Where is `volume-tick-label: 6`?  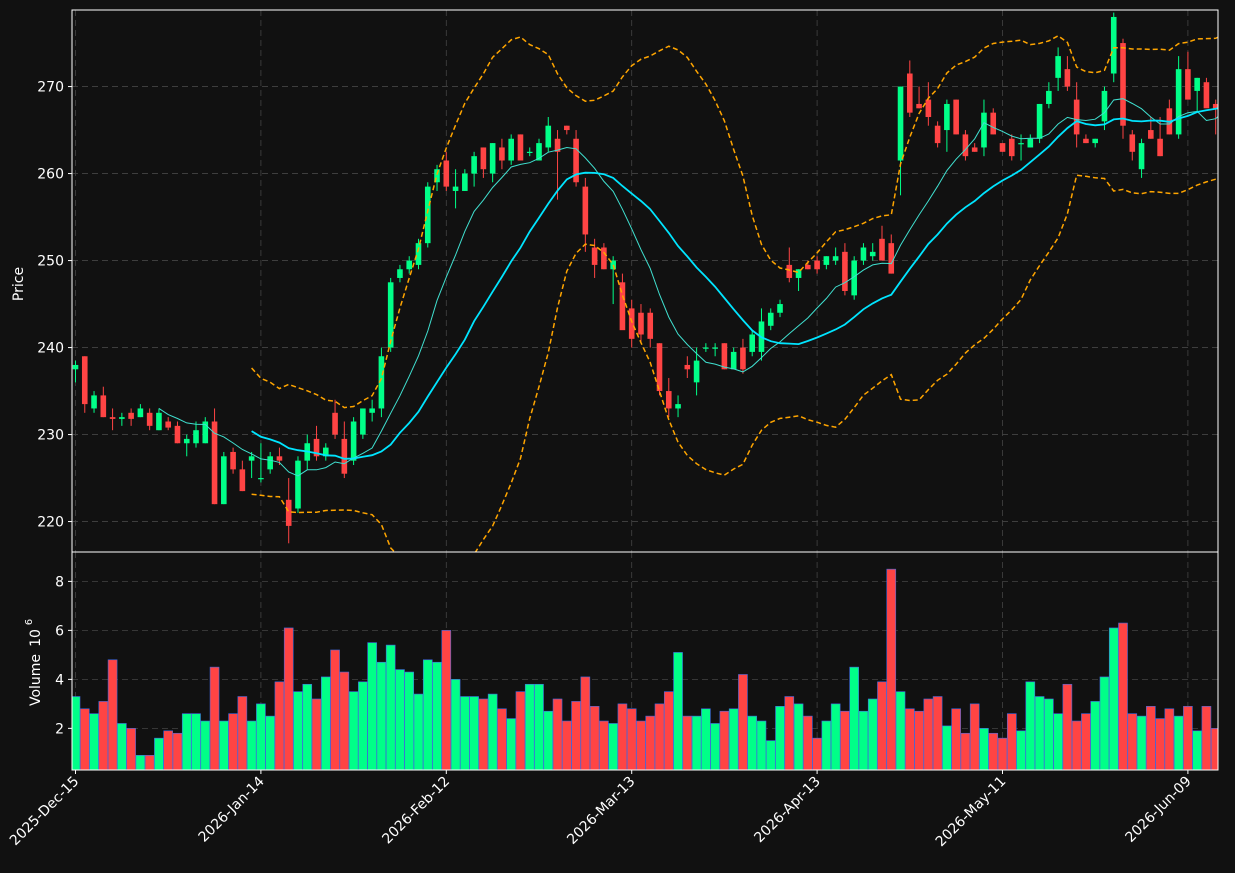
volume-tick-label: 6 is located at coordinates (59, 631).